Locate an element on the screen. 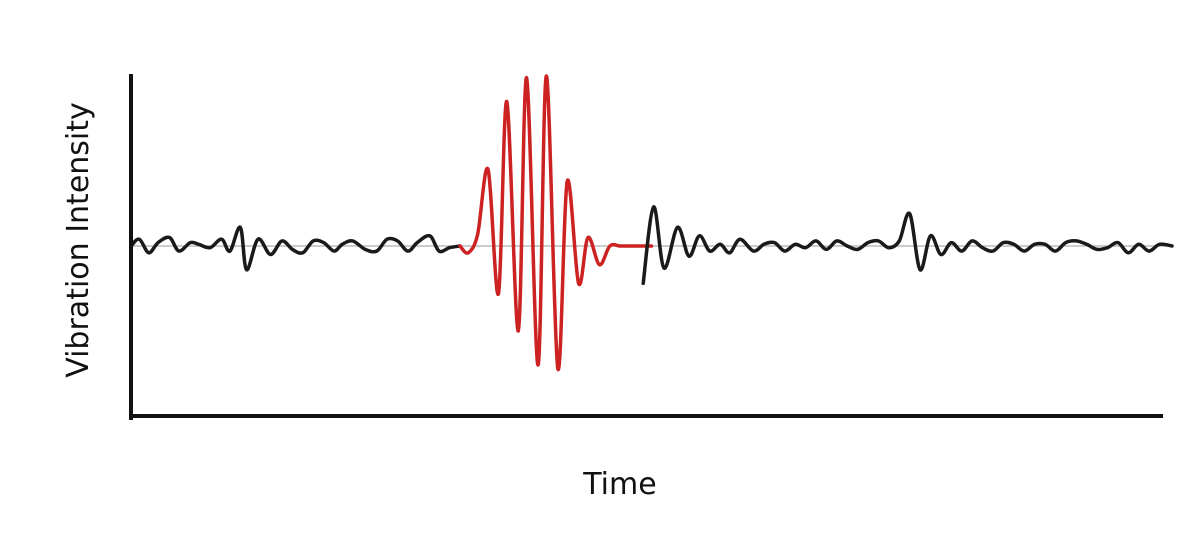  y-axis-label: Vibration Intensity is located at coordinates (78, 240).